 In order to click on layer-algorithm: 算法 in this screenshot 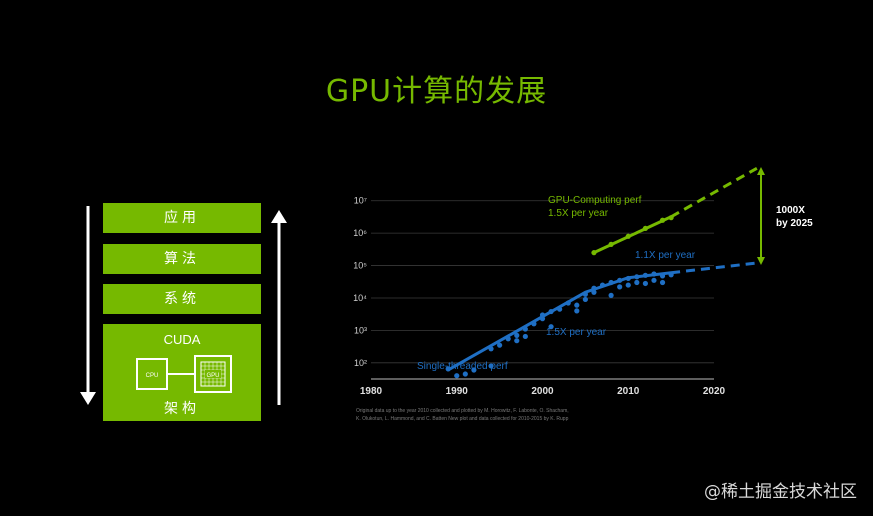, I will do `click(182, 259)`.